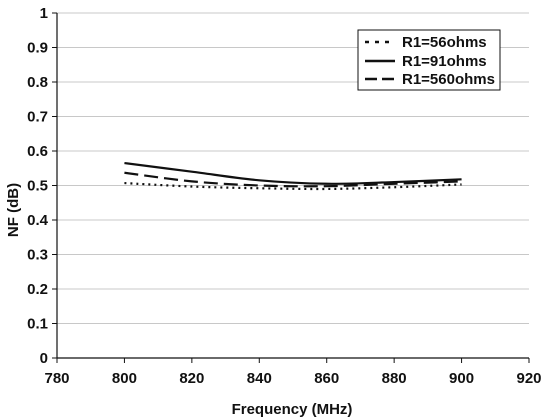 The height and width of the screenshot is (419, 545). Describe the element at coordinates (37, 82) in the screenshot. I see `y-tick-label: 0.8` at that location.